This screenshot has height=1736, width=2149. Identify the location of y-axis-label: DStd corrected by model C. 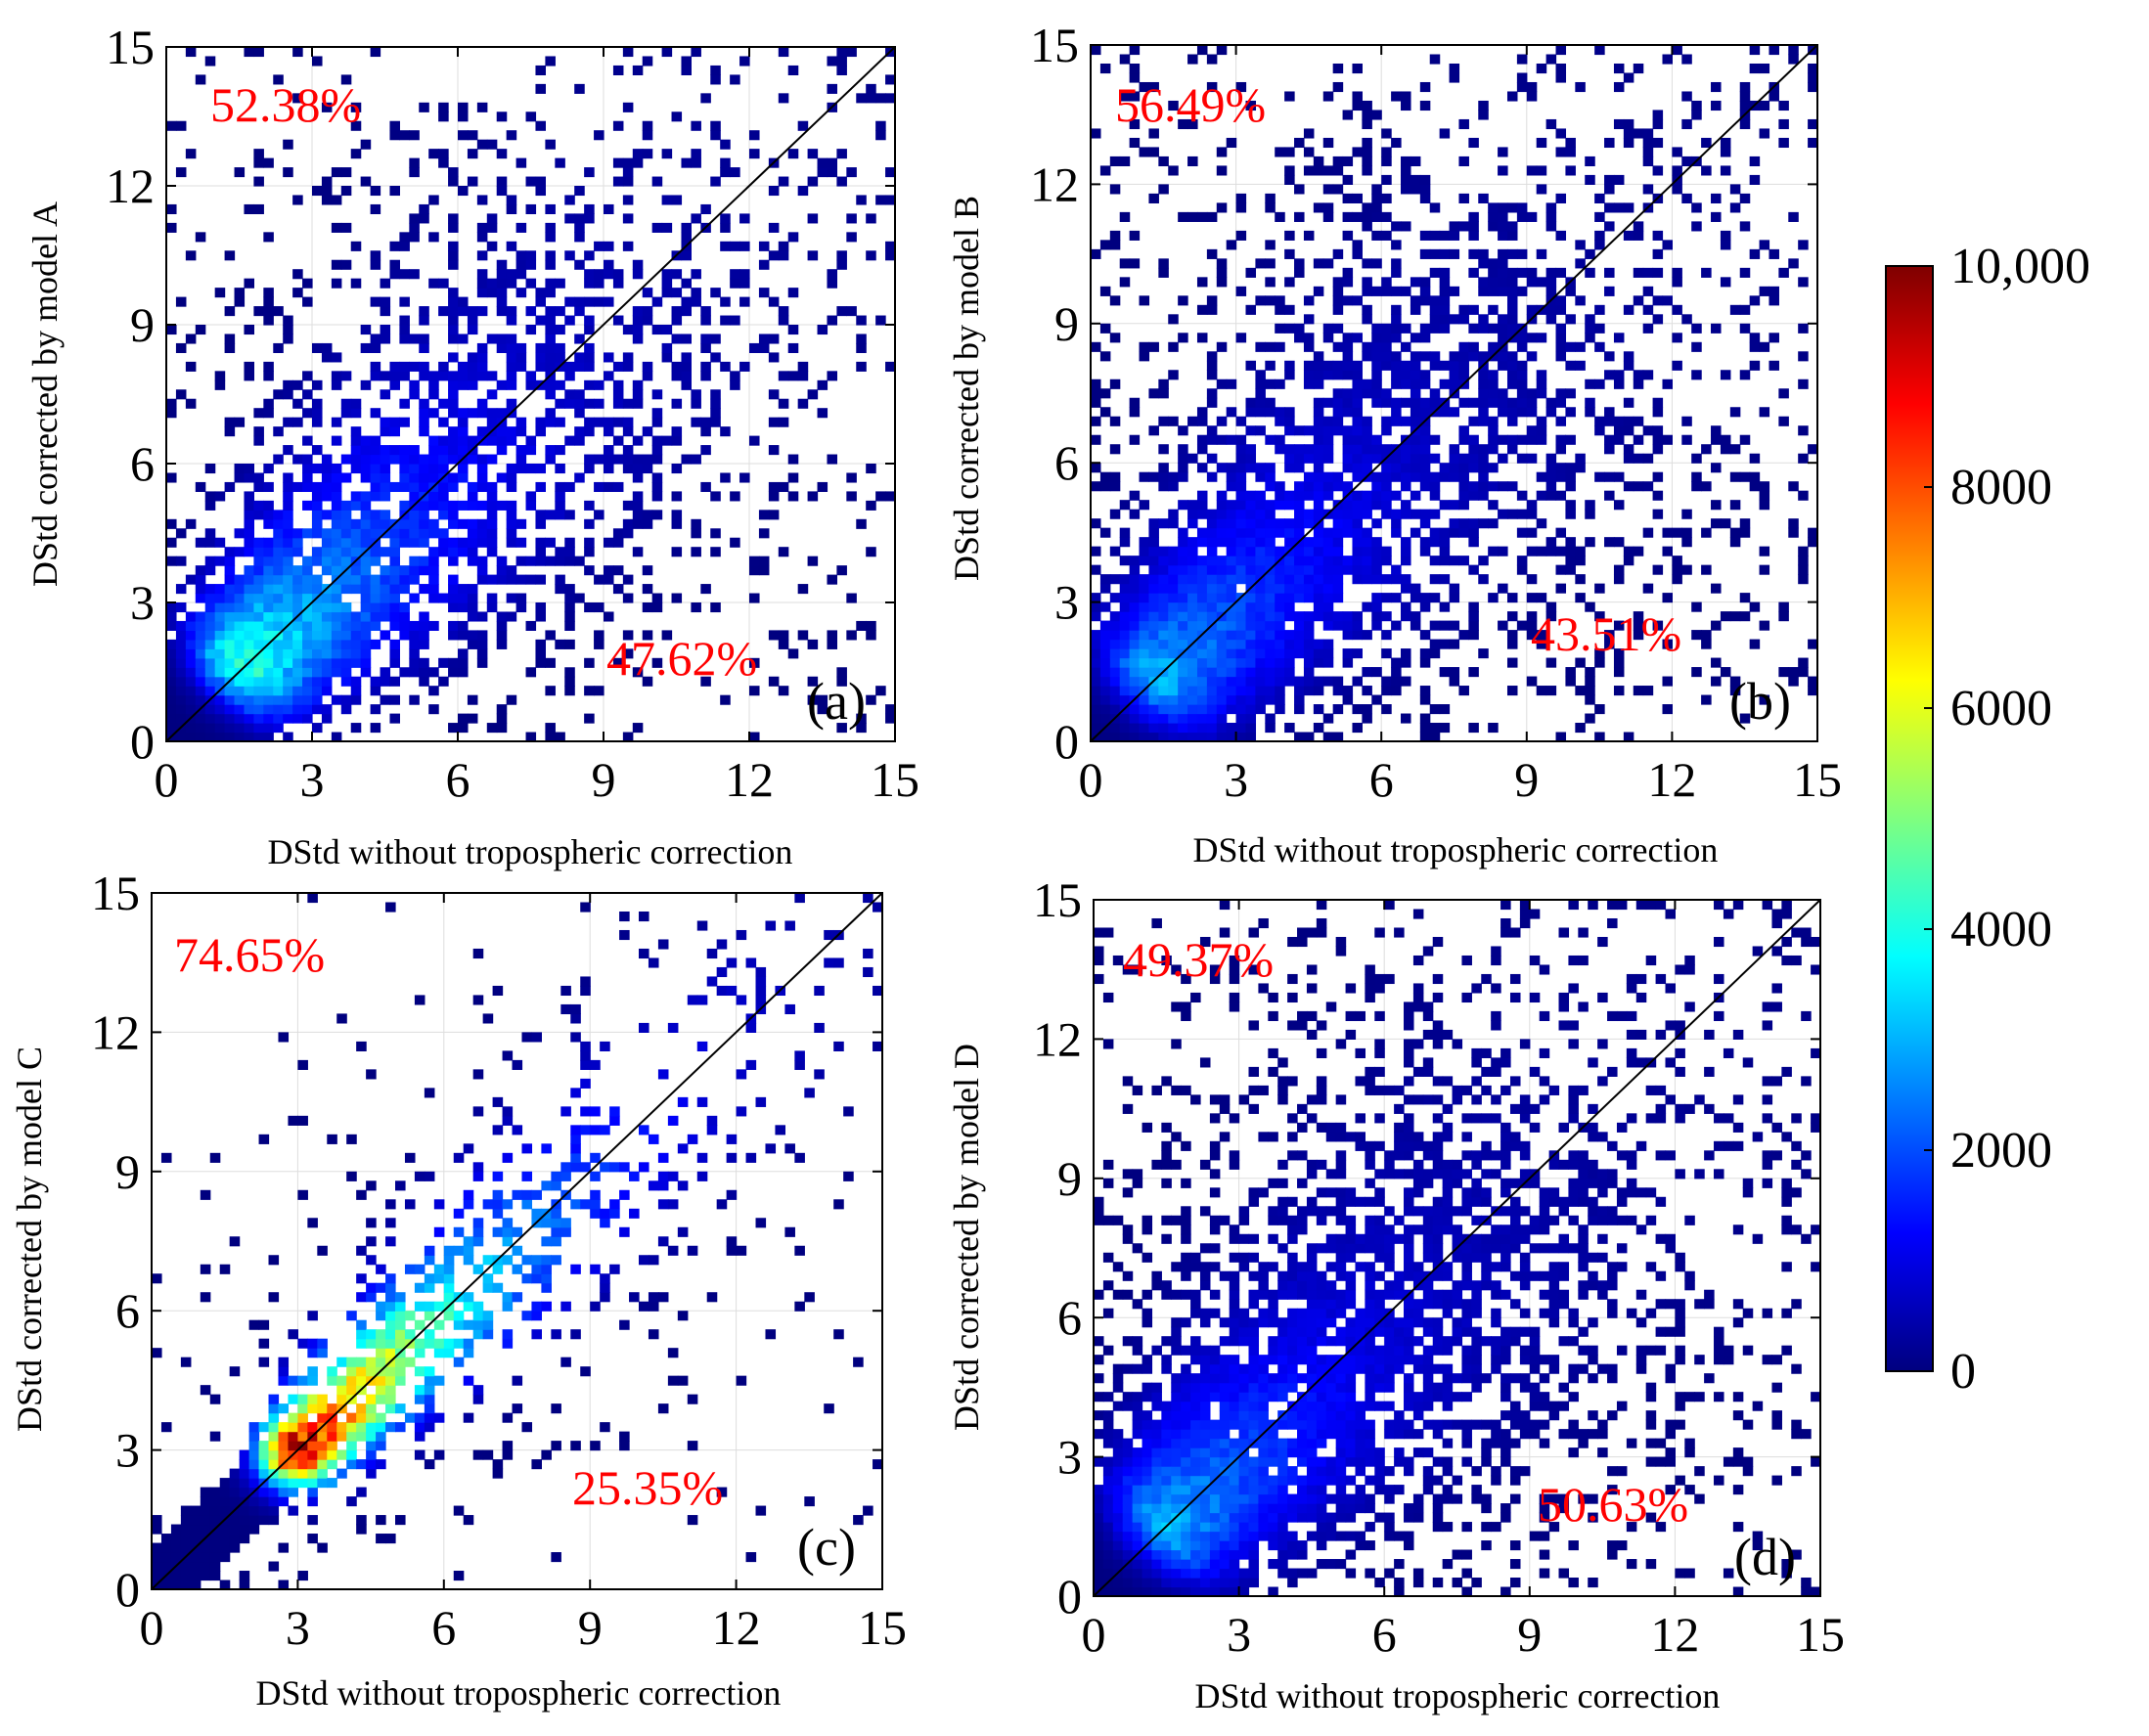
(29, 1239).